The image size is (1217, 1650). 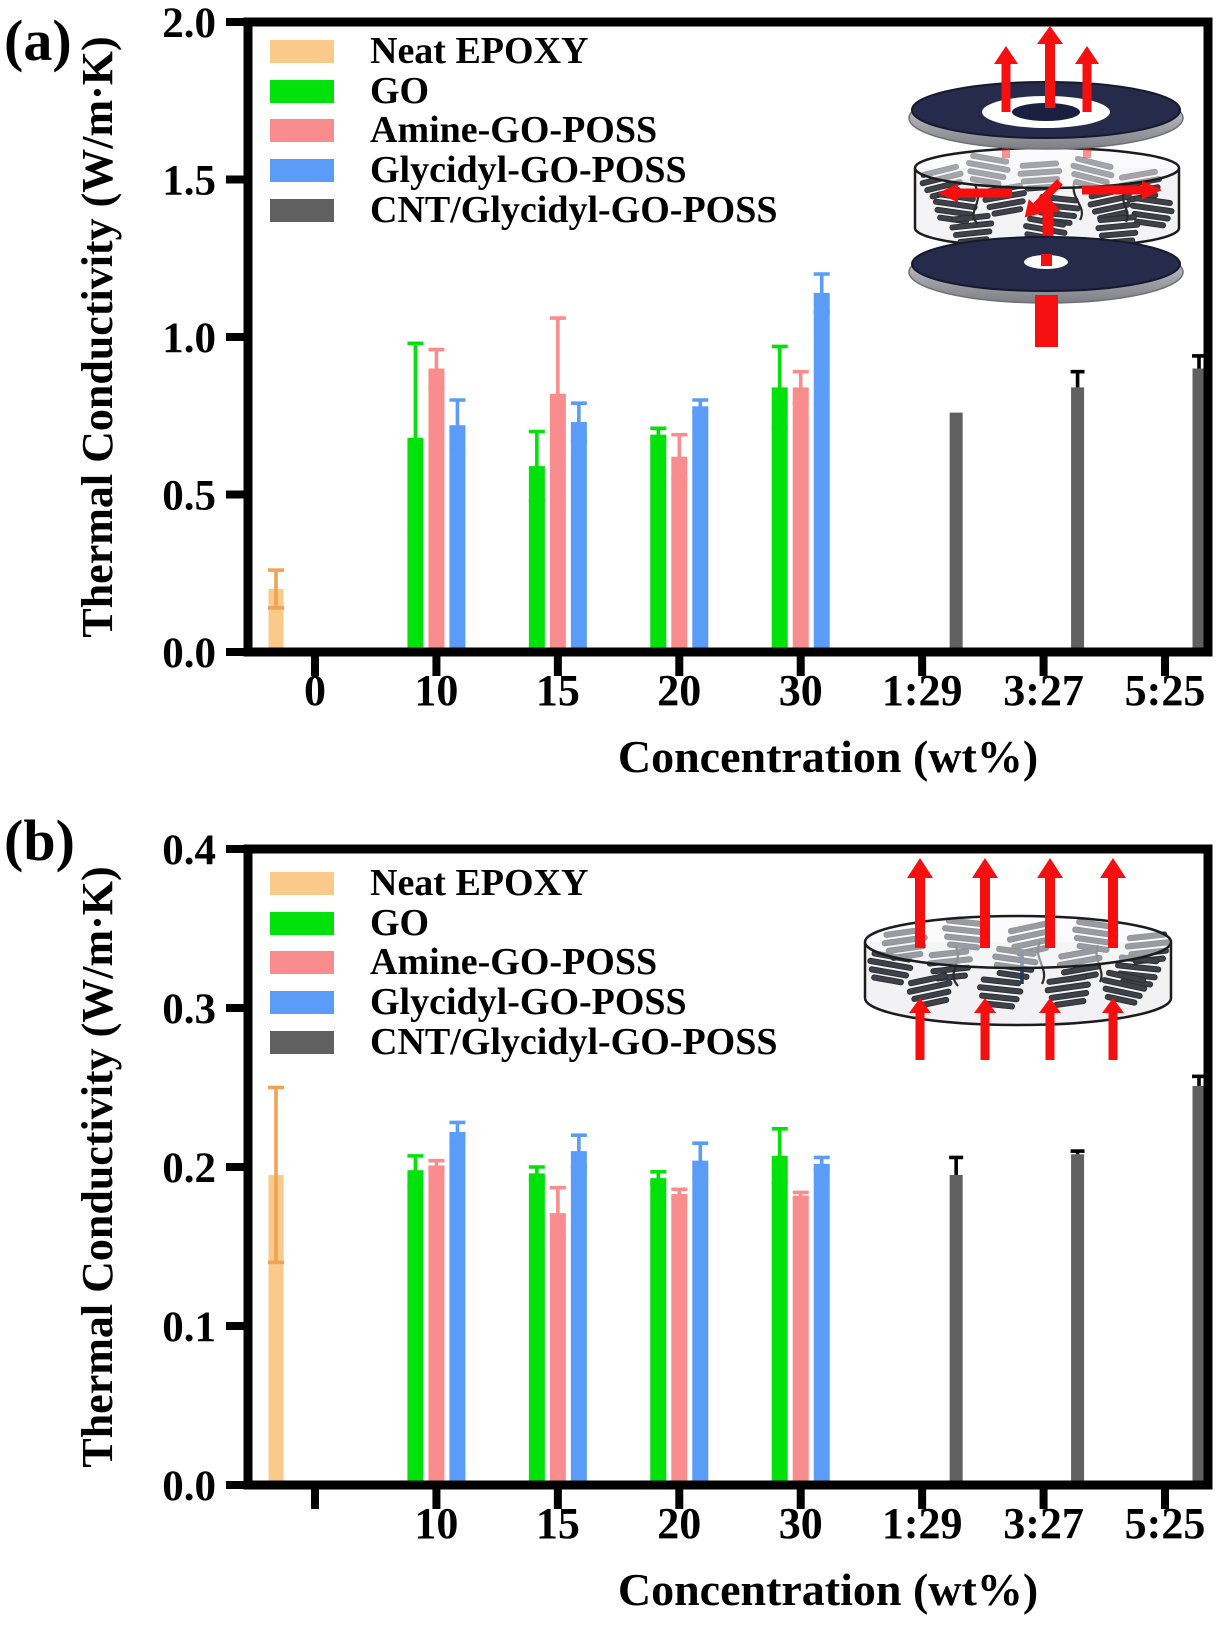 I want to click on x-tick-label: 3:27, so click(x=1043, y=690).